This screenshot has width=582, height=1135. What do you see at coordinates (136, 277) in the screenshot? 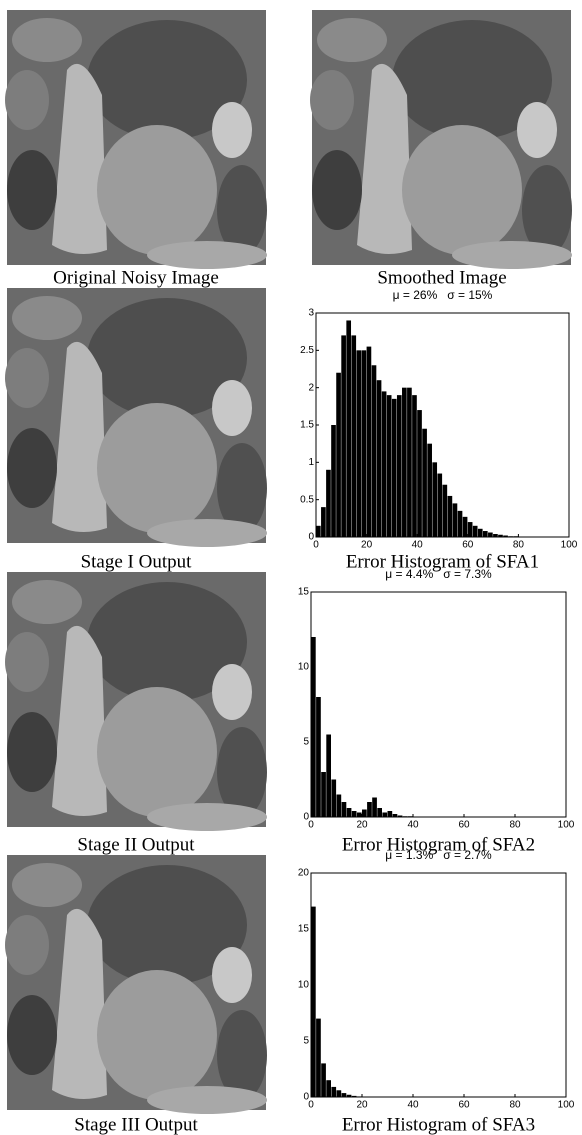
I see `caption: Original Noisy Image` at bounding box center [136, 277].